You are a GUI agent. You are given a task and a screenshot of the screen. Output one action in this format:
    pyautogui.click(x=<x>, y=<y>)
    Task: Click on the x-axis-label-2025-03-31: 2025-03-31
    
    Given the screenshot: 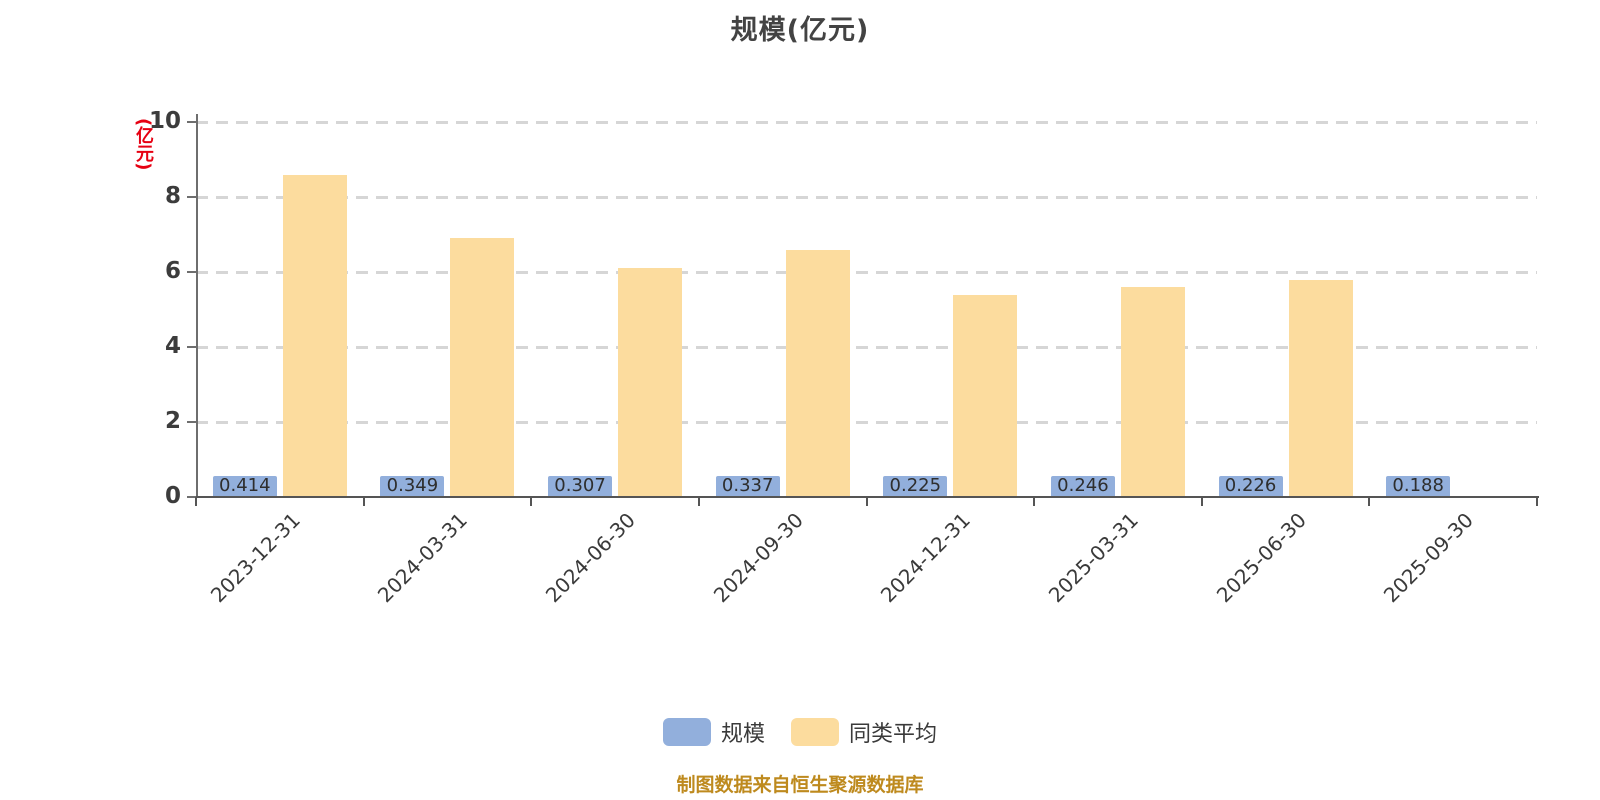 What is the action you would take?
    pyautogui.click(x=1093, y=558)
    